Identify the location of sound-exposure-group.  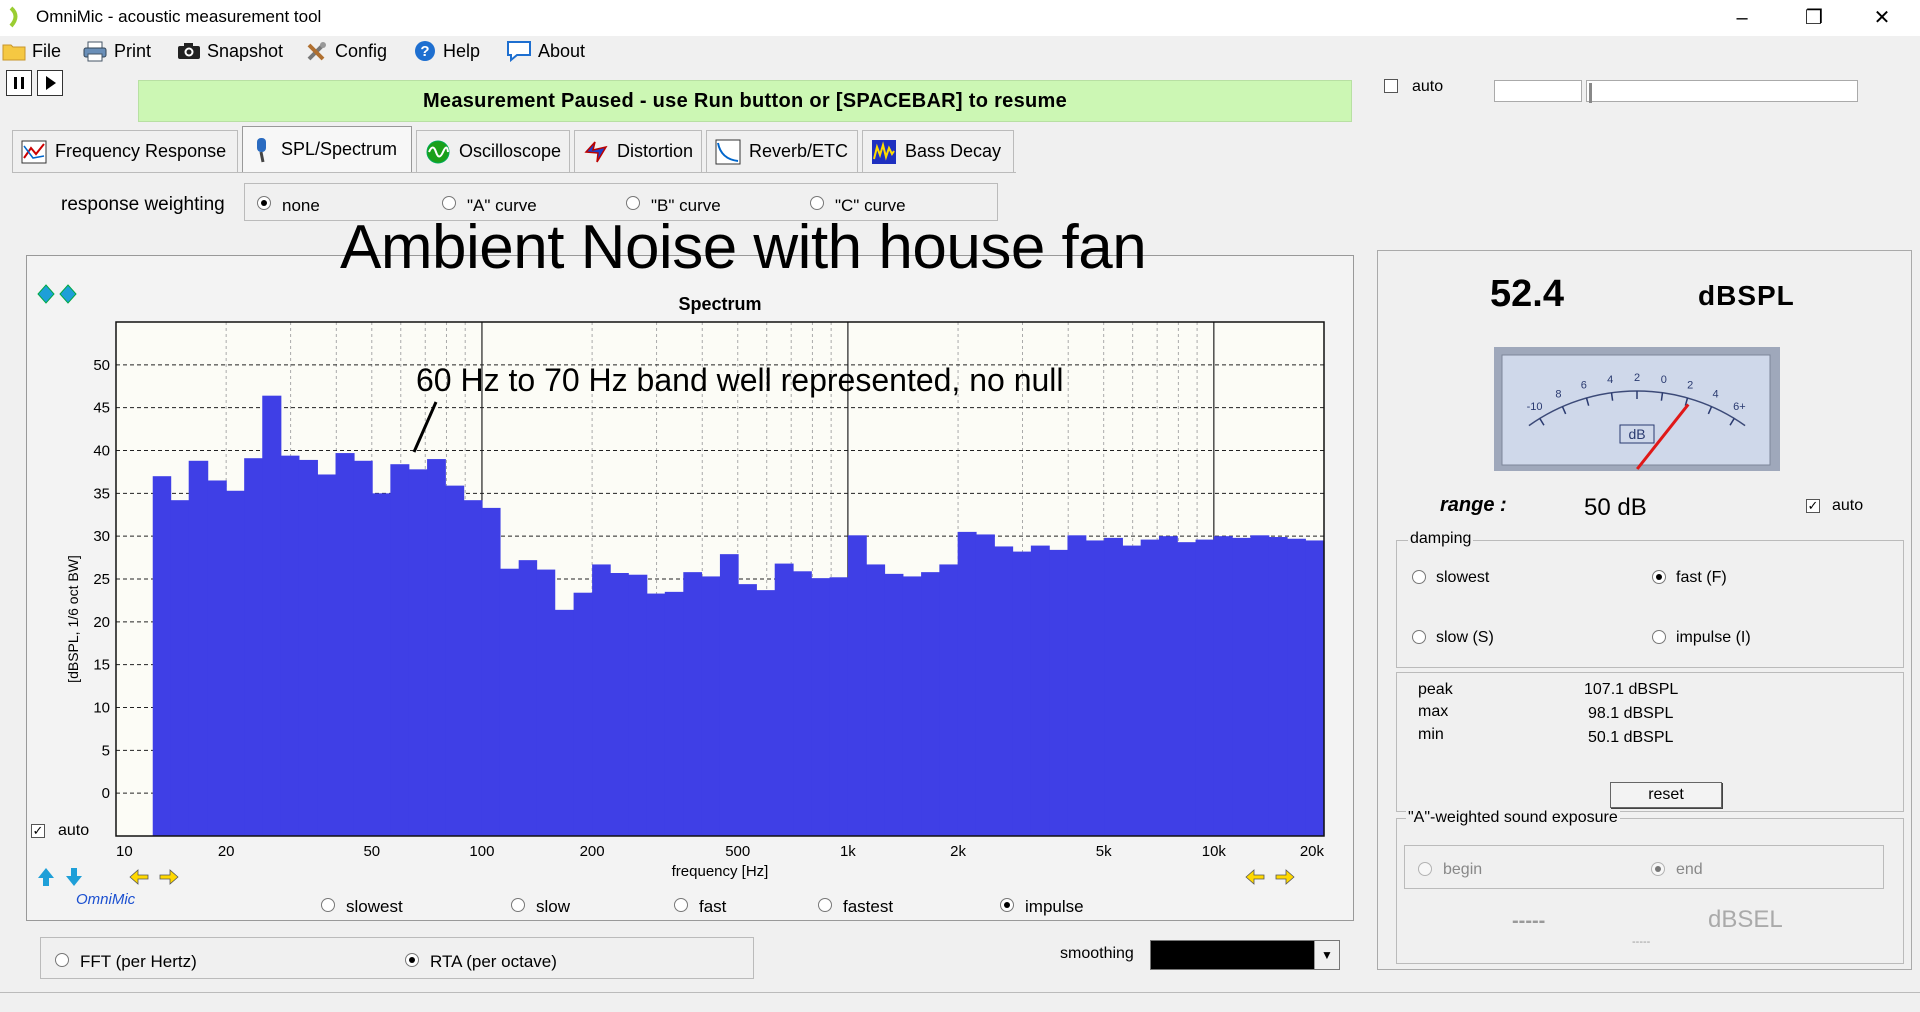
(1650, 891).